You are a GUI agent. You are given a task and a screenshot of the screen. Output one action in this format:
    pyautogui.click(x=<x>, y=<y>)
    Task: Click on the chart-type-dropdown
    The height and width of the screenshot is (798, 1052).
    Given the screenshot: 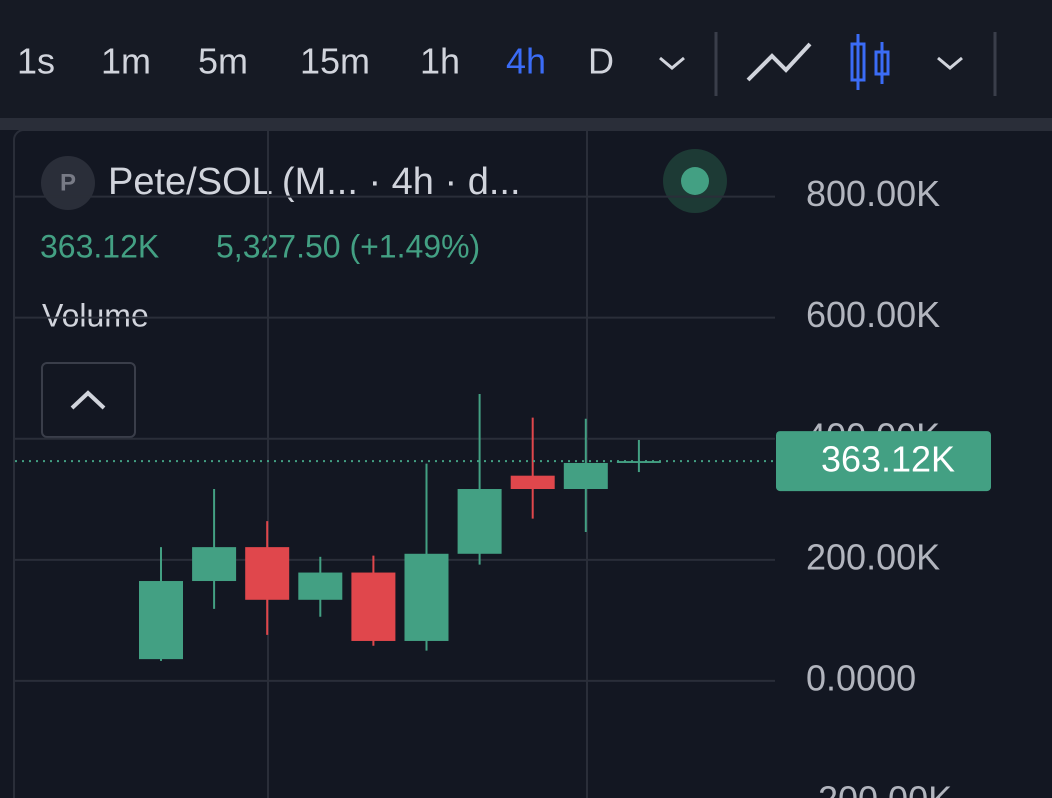 What is the action you would take?
    pyautogui.click(x=950, y=63)
    